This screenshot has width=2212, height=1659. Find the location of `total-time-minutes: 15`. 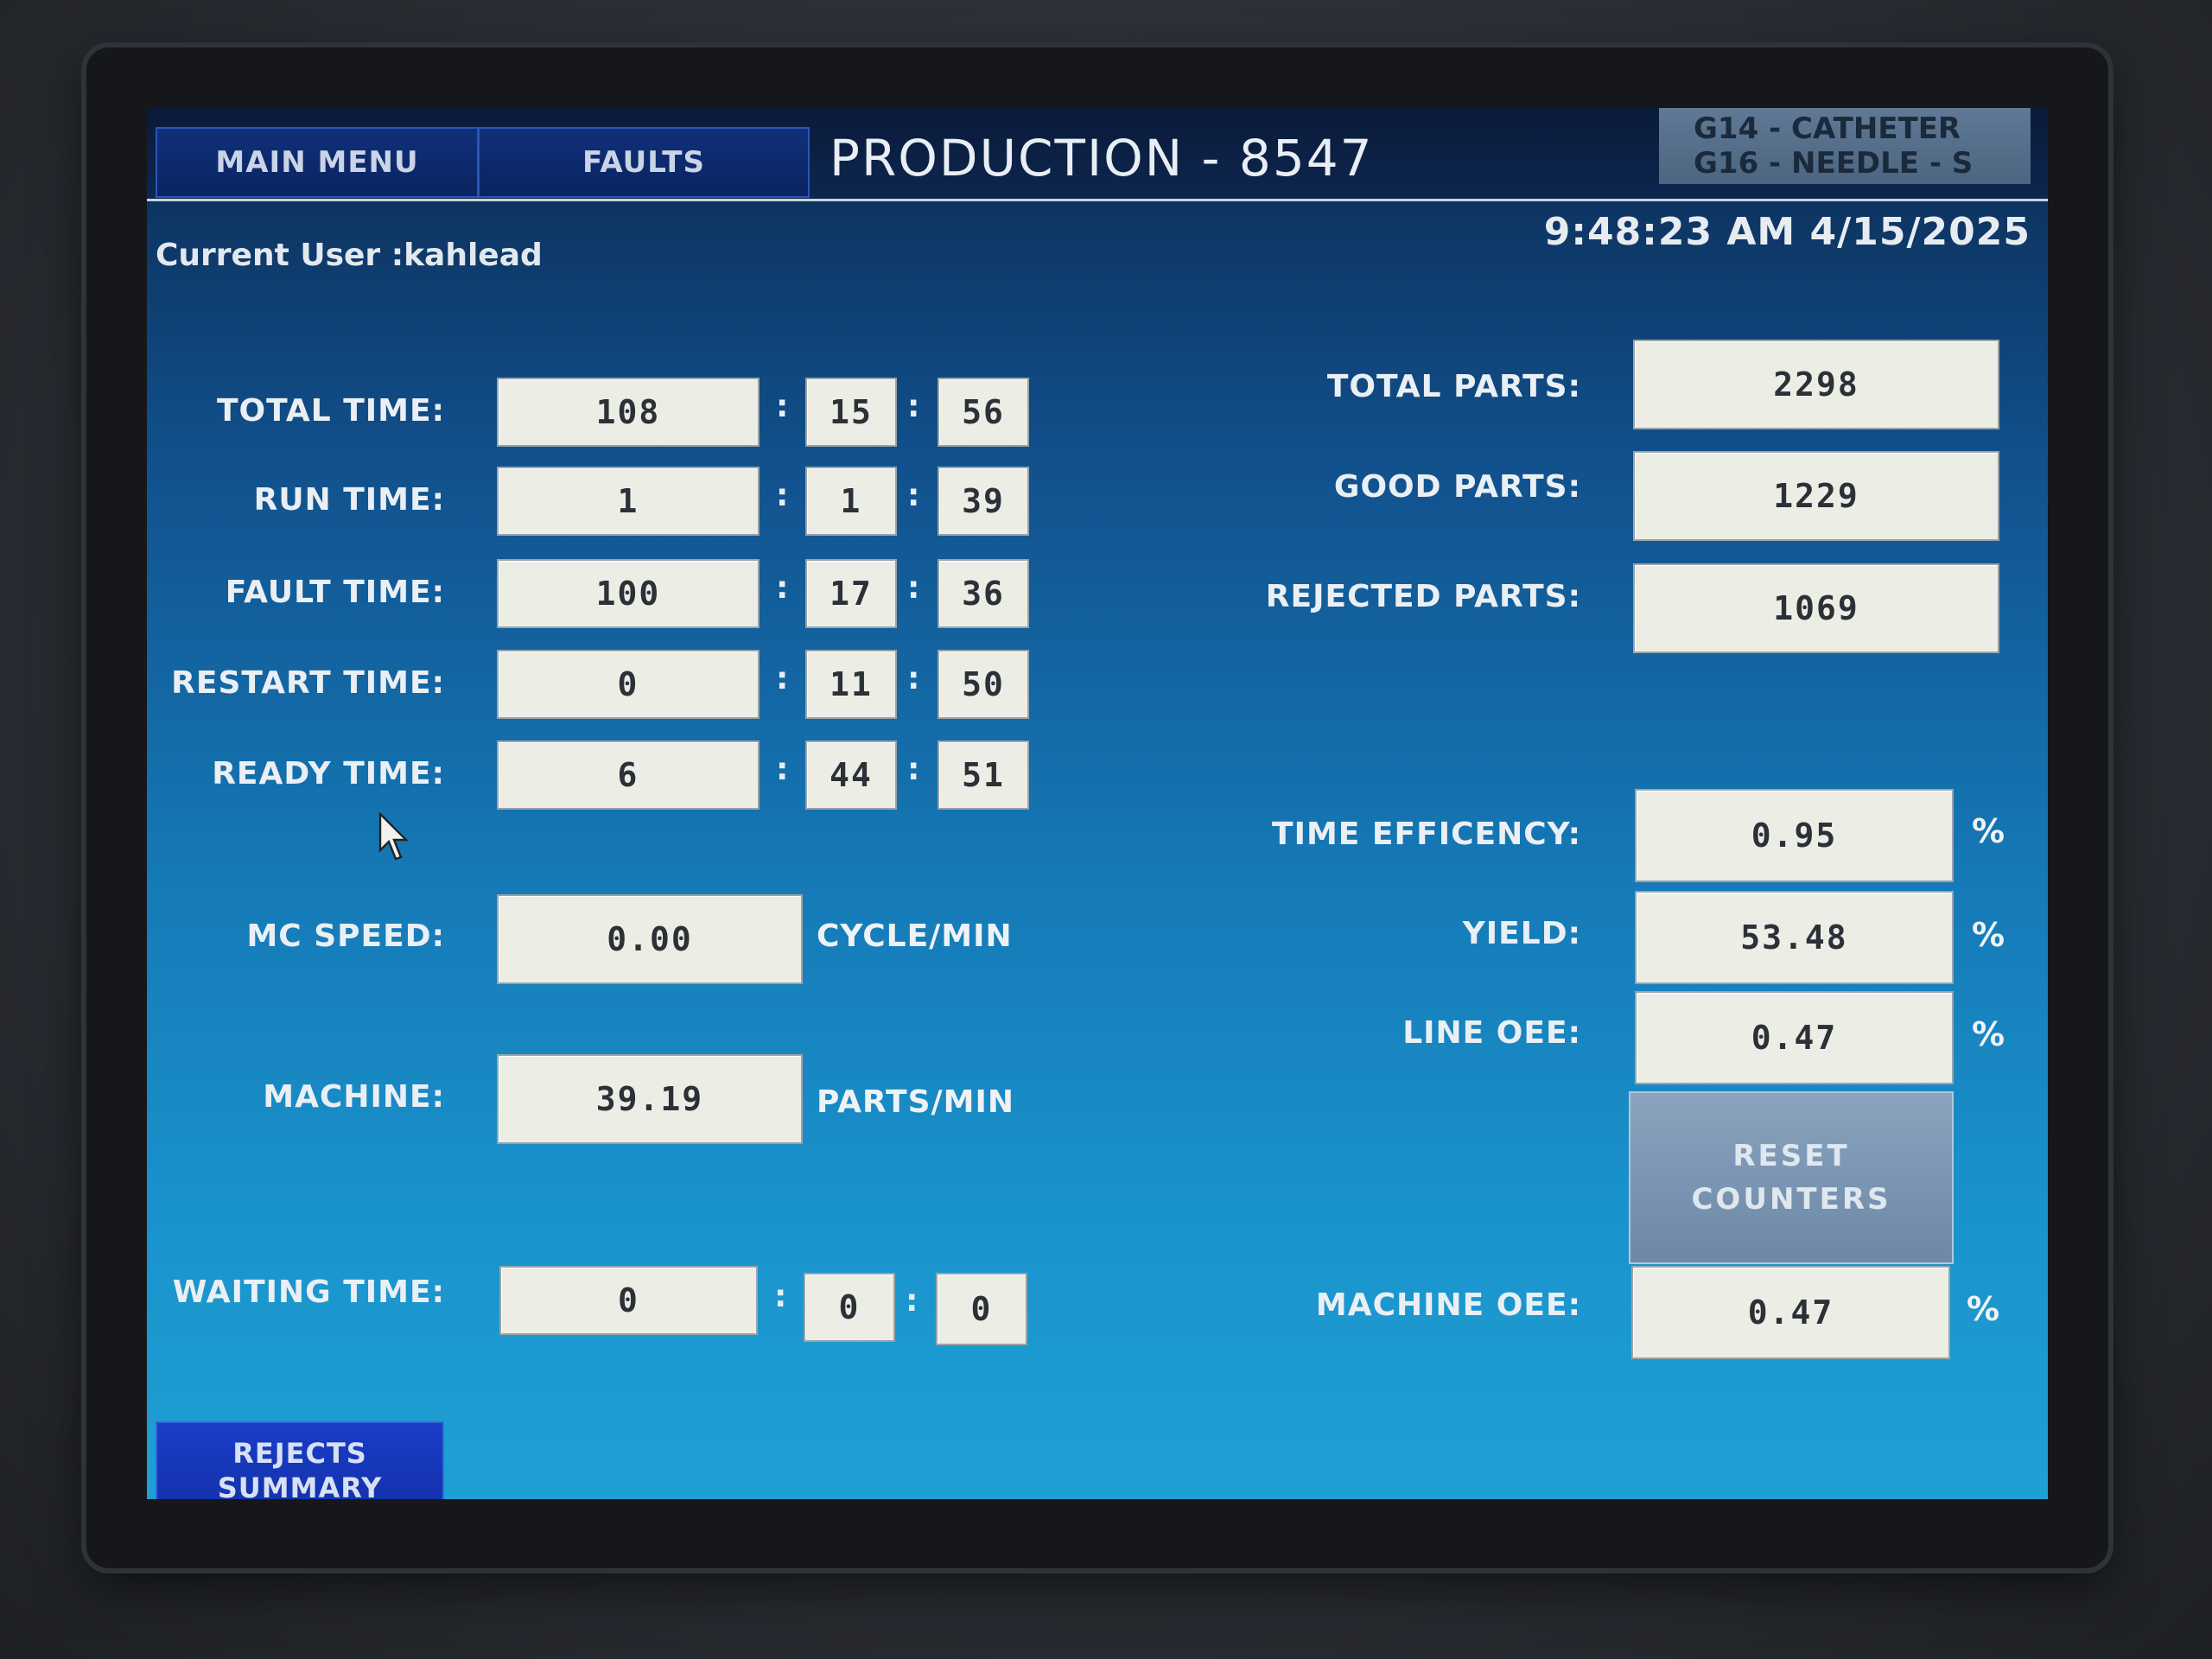

total-time-minutes: 15 is located at coordinates (851, 412).